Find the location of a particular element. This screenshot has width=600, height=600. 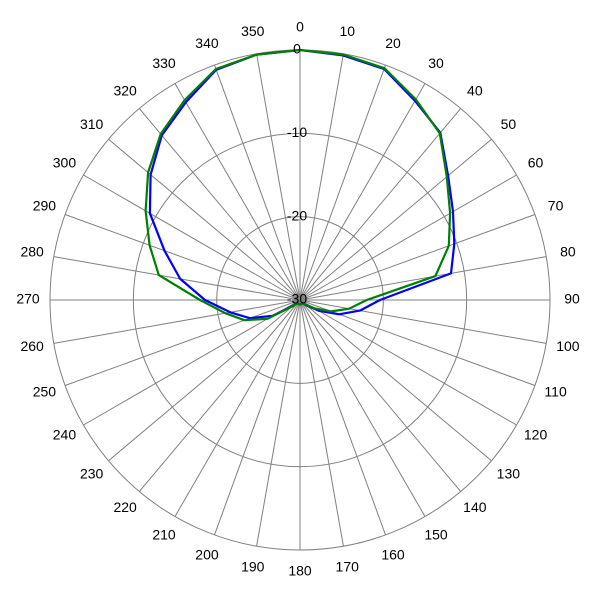

theta-tick-label: 210 is located at coordinates (164, 534).